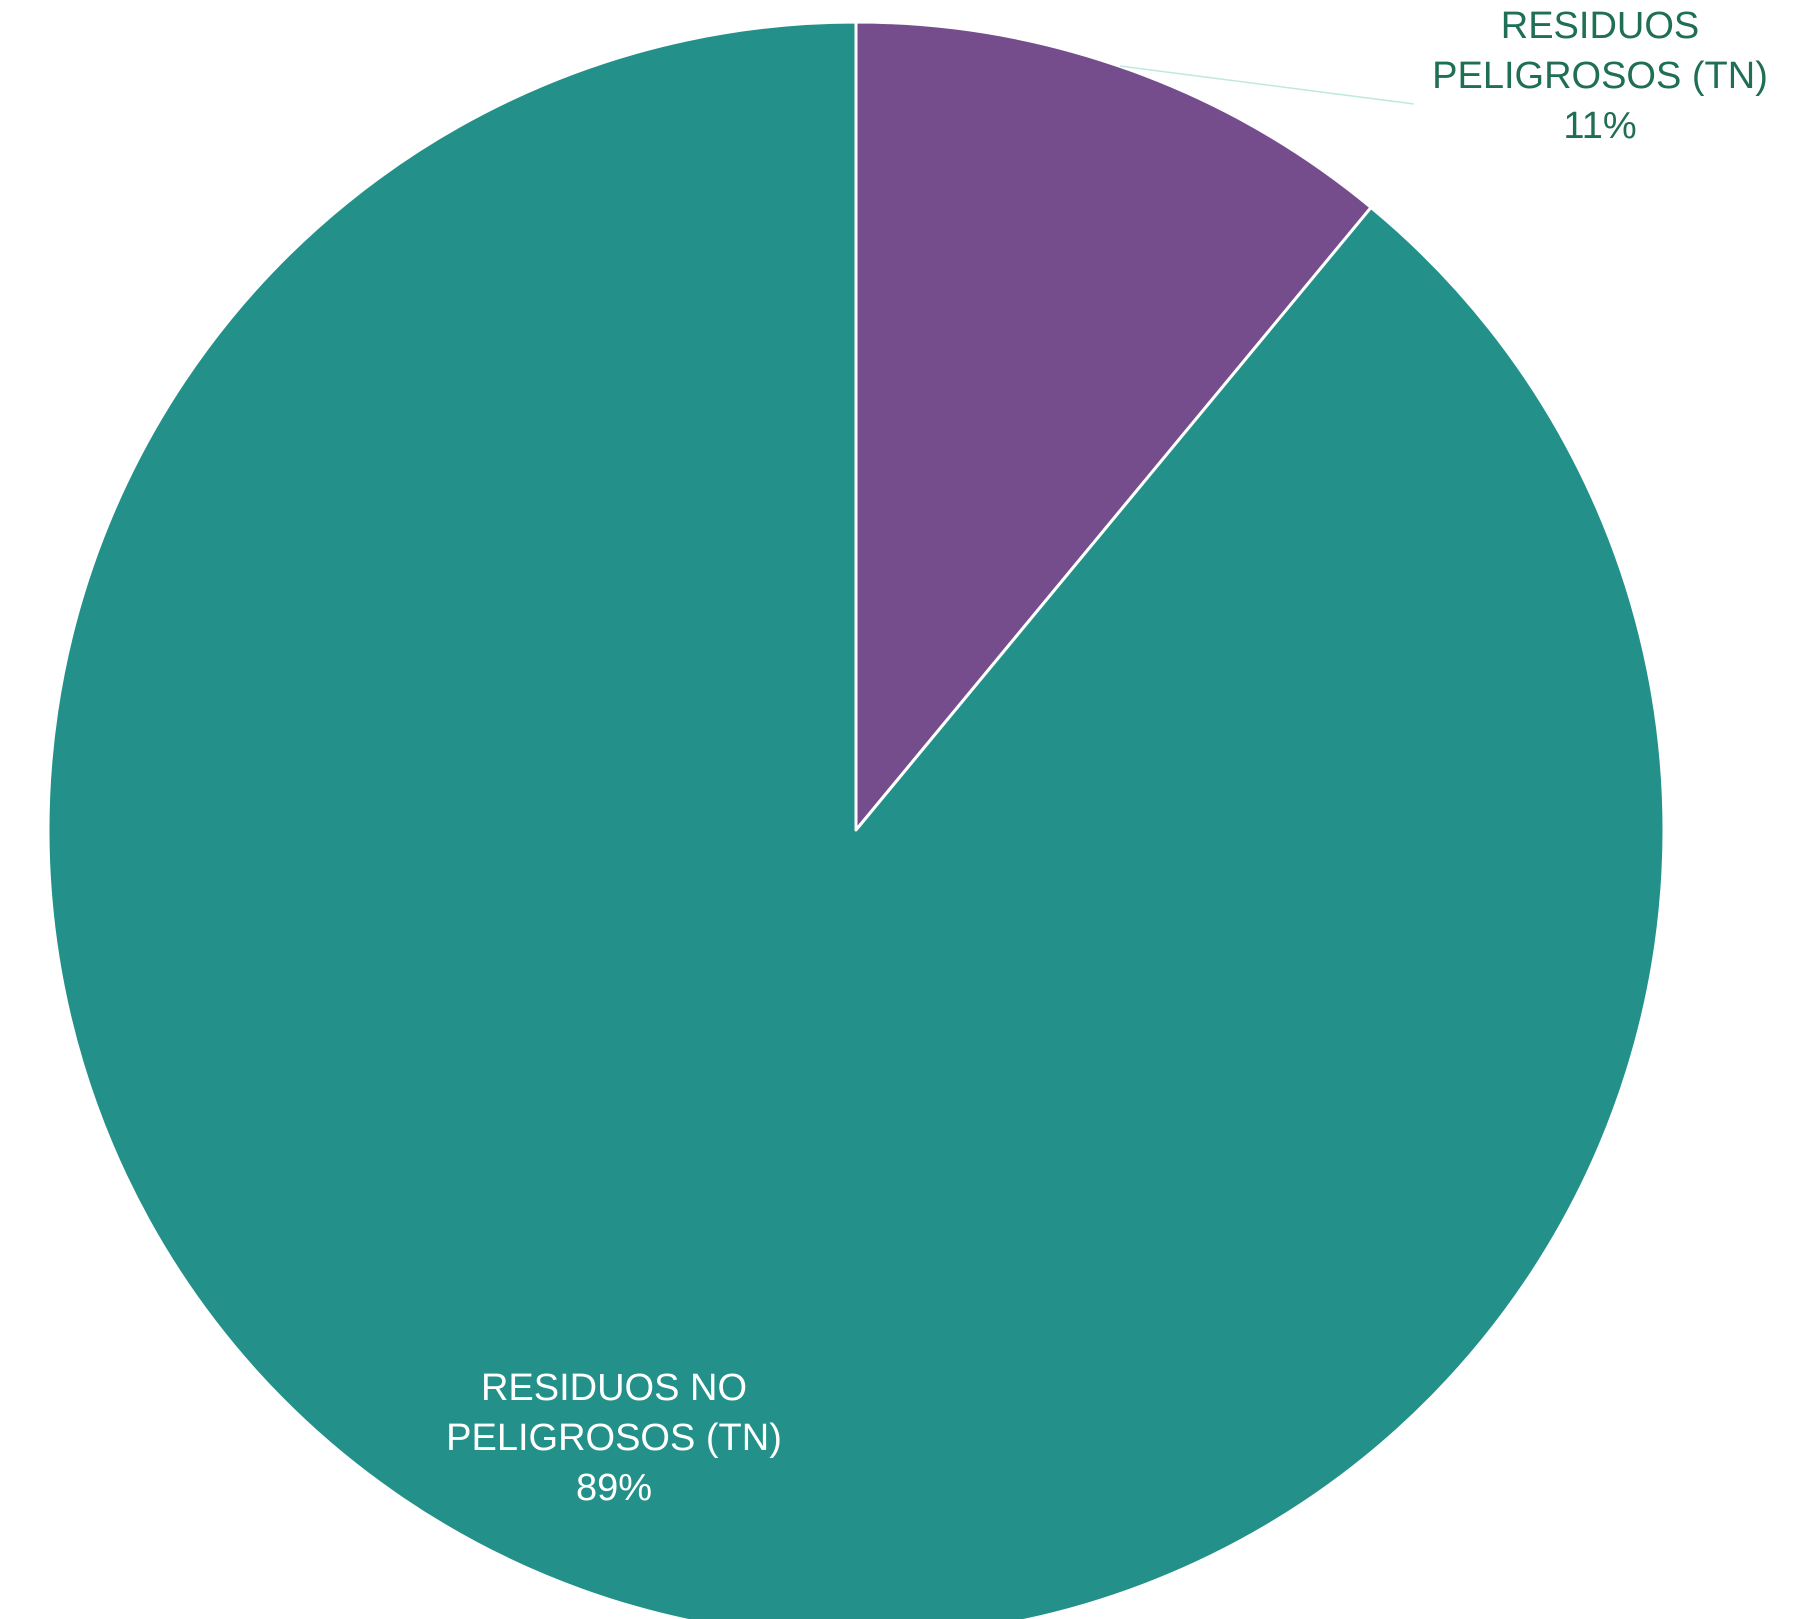  Describe the element at coordinates (1600, 26) in the screenshot. I see `slice-category-label: RESIDUOS` at that location.